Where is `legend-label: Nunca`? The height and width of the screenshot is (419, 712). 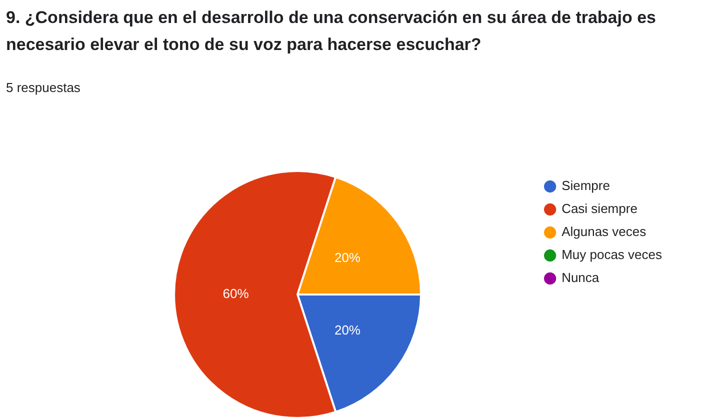 legend-label: Nunca is located at coordinates (581, 278).